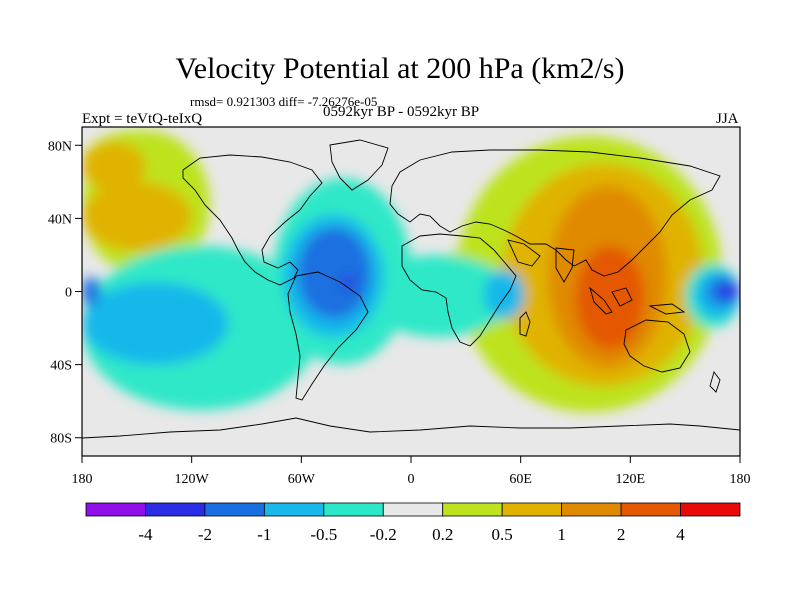 The image size is (800, 600). I want to click on colorbar-label-0: -4, so click(145, 534).